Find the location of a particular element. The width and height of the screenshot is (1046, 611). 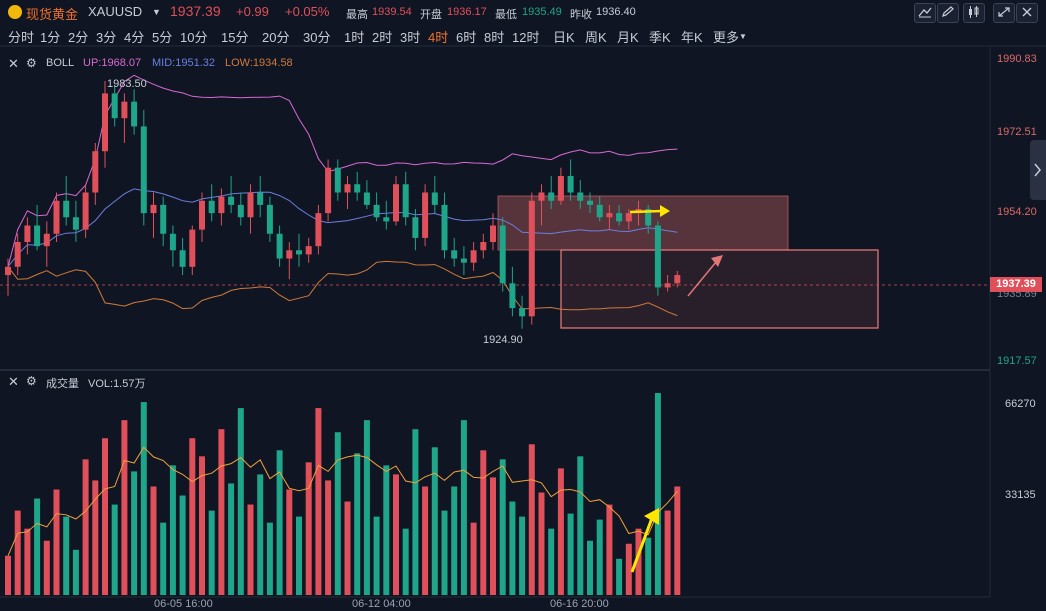

timeframe-tab: 分时 is located at coordinates (21, 37).